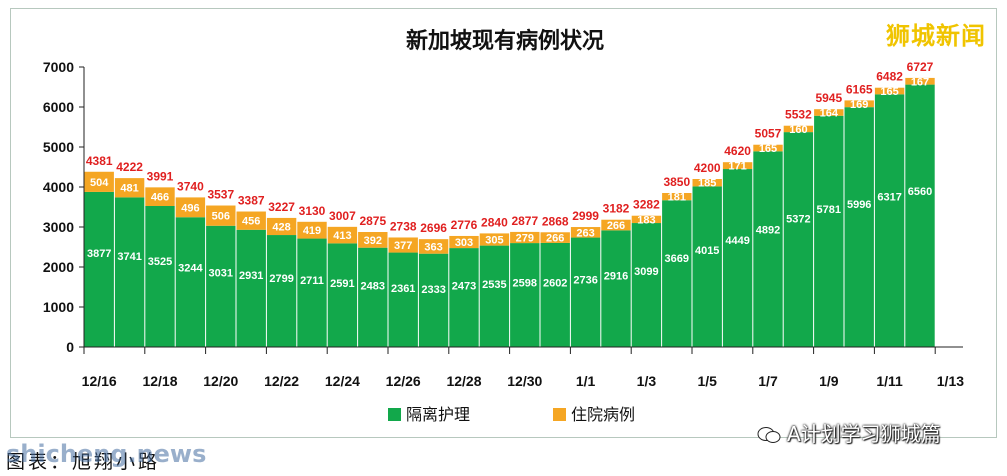 The width and height of the screenshot is (1007, 476). Describe the element at coordinates (585, 216) in the screenshot. I see `label-total: 2999` at that location.